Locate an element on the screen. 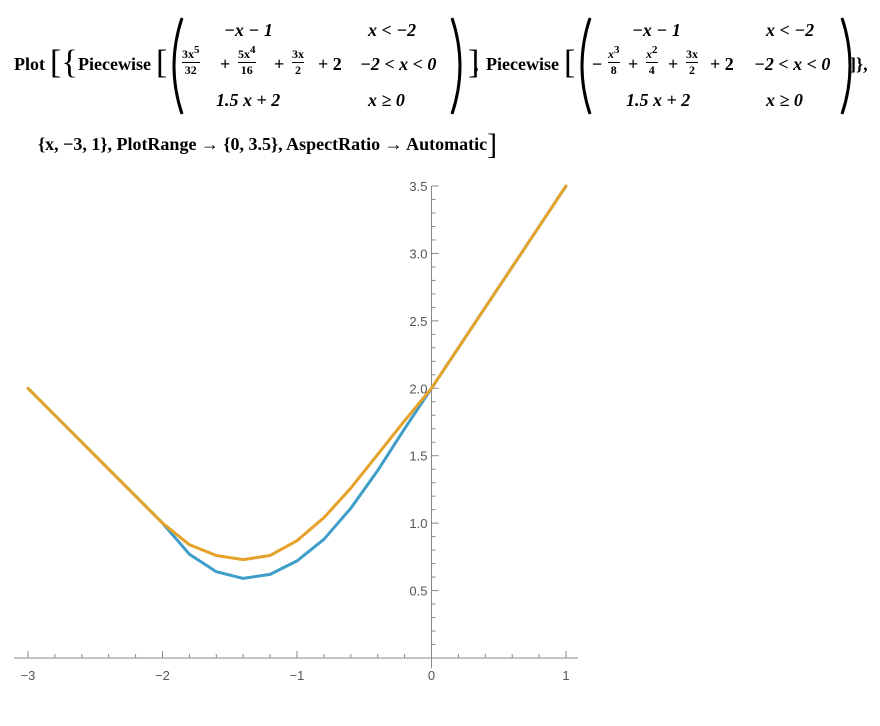 The height and width of the screenshot is (726, 880). piecewise-2: Piecewise is located at coordinates (522, 64).